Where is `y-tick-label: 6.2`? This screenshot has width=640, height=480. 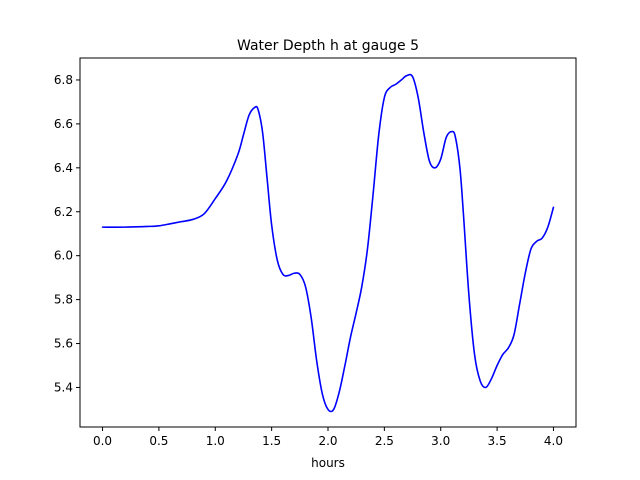 y-tick-label: 6.2 is located at coordinates (63, 212).